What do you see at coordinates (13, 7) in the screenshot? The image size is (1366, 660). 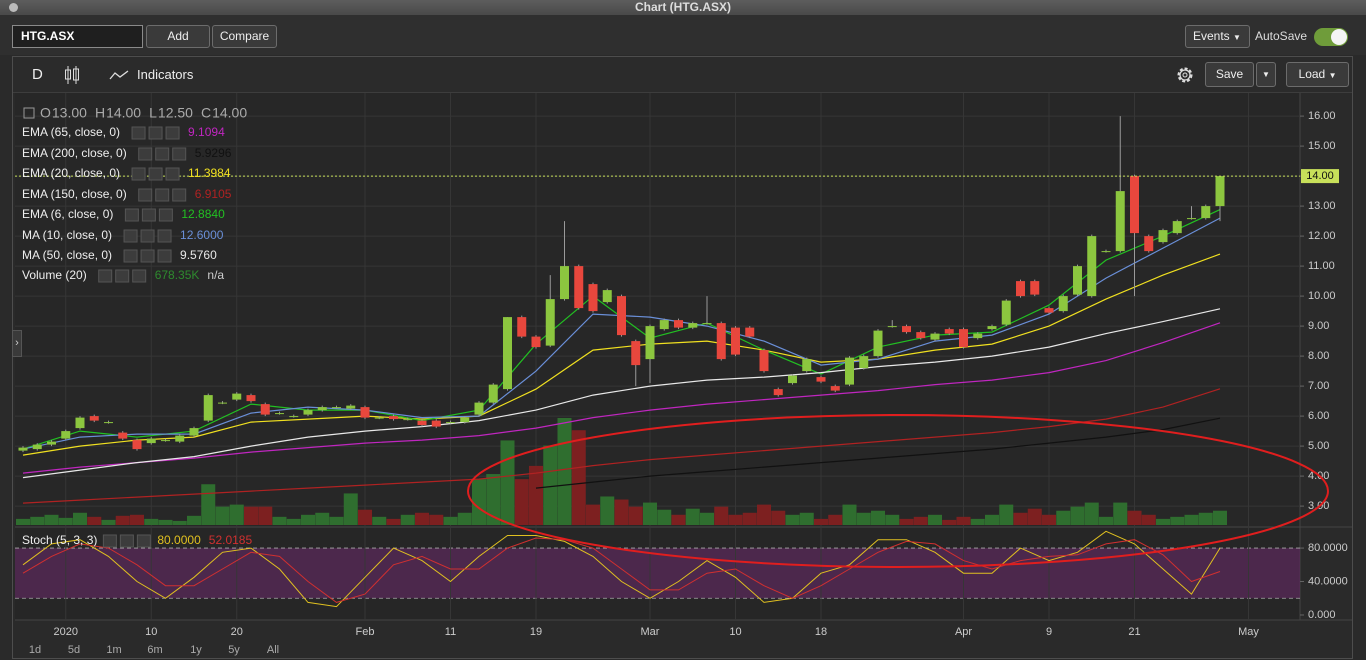 I see `window-dot` at bounding box center [13, 7].